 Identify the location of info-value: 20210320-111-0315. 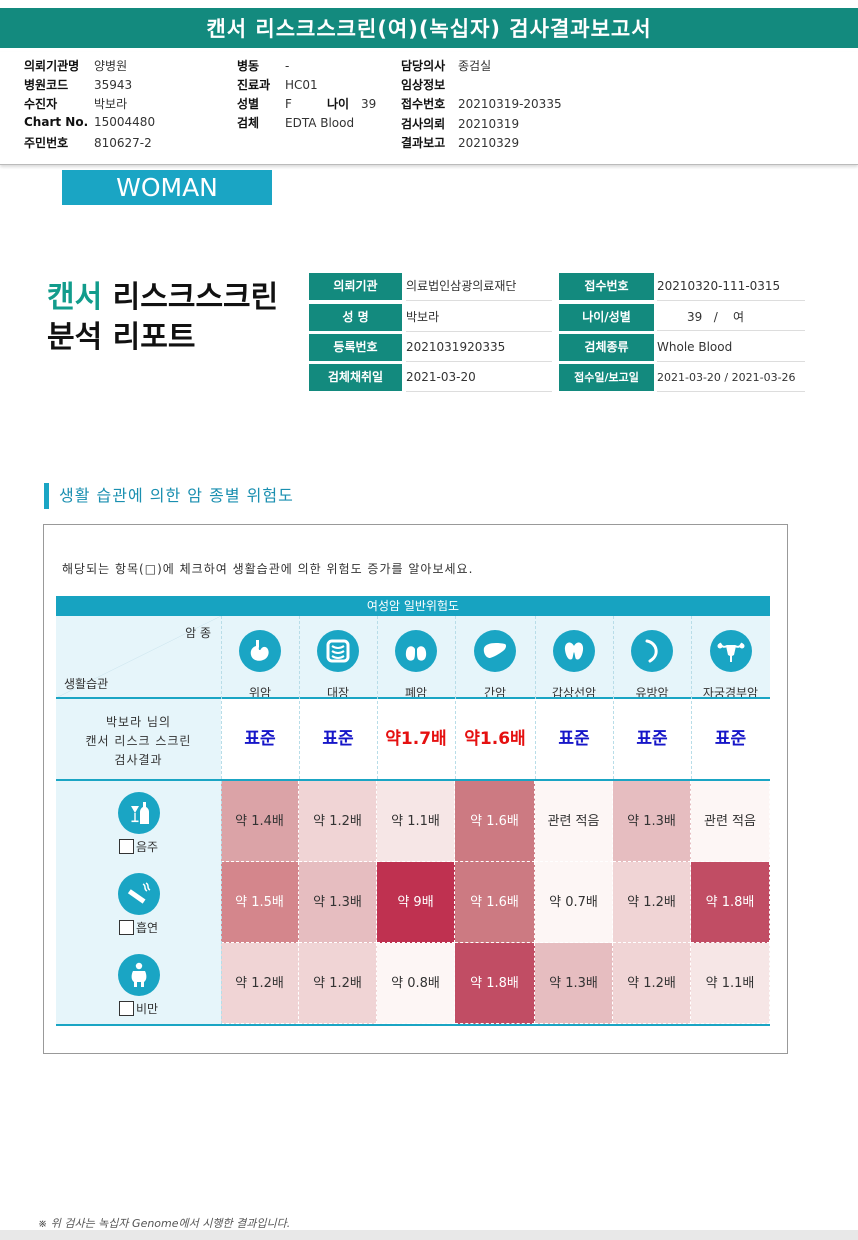
(731, 287).